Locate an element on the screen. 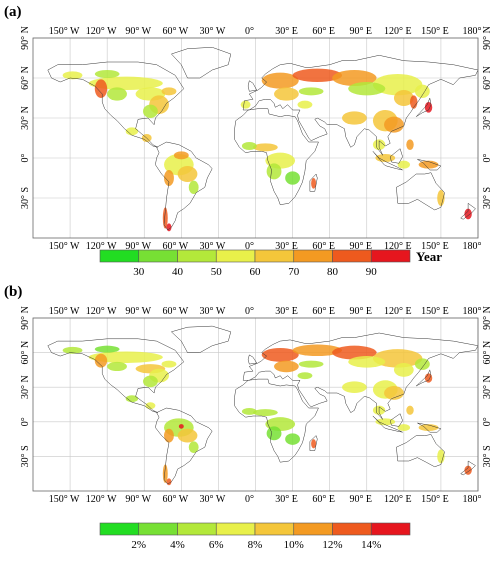 Image resolution: width=500 pixels, height=563 pixels. legend-tick-label: 8% is located at coordinates (255, 545).